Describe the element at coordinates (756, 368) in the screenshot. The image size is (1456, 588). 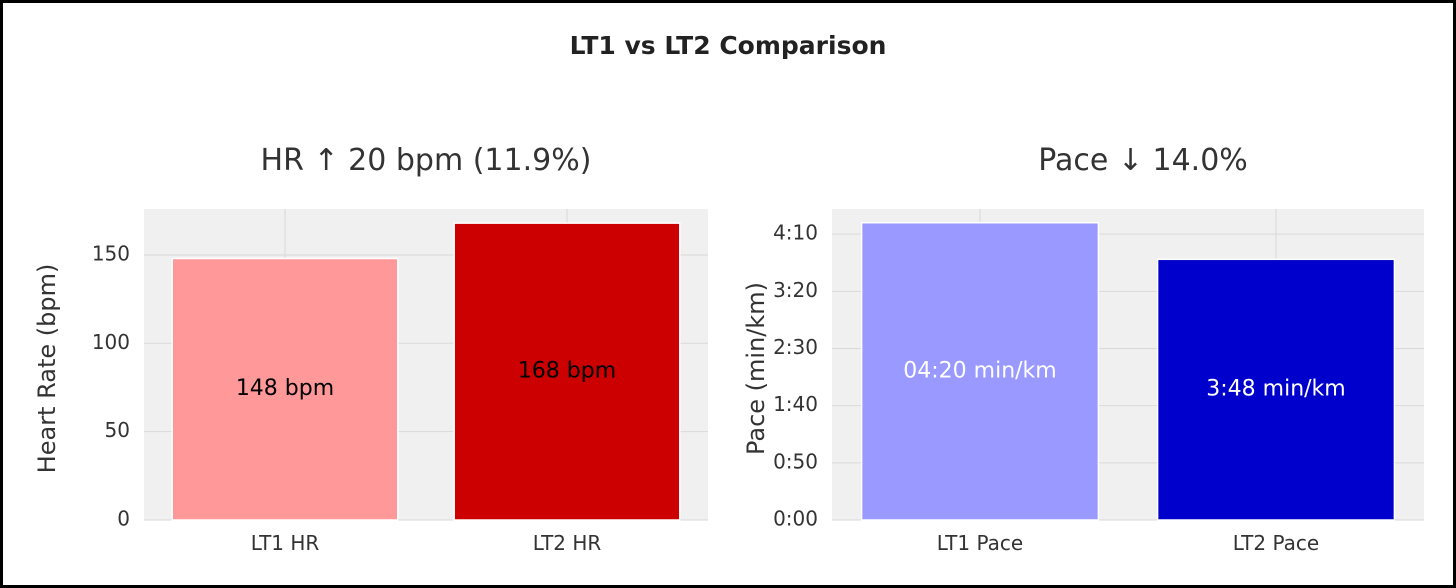
I see `chart2-y-axis-label: Pace (min/km)` at that location.